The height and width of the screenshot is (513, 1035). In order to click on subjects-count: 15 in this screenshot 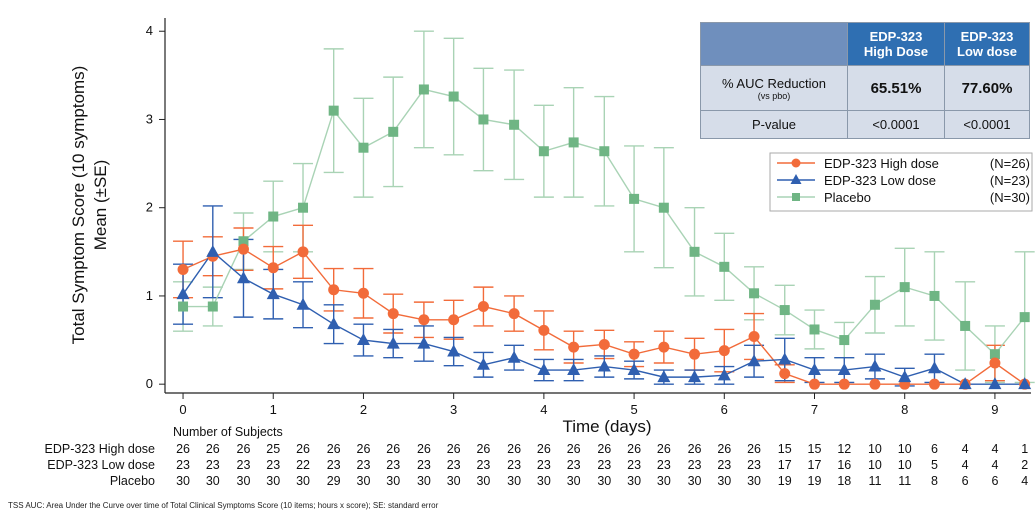, I will do `click(815, 449)`.